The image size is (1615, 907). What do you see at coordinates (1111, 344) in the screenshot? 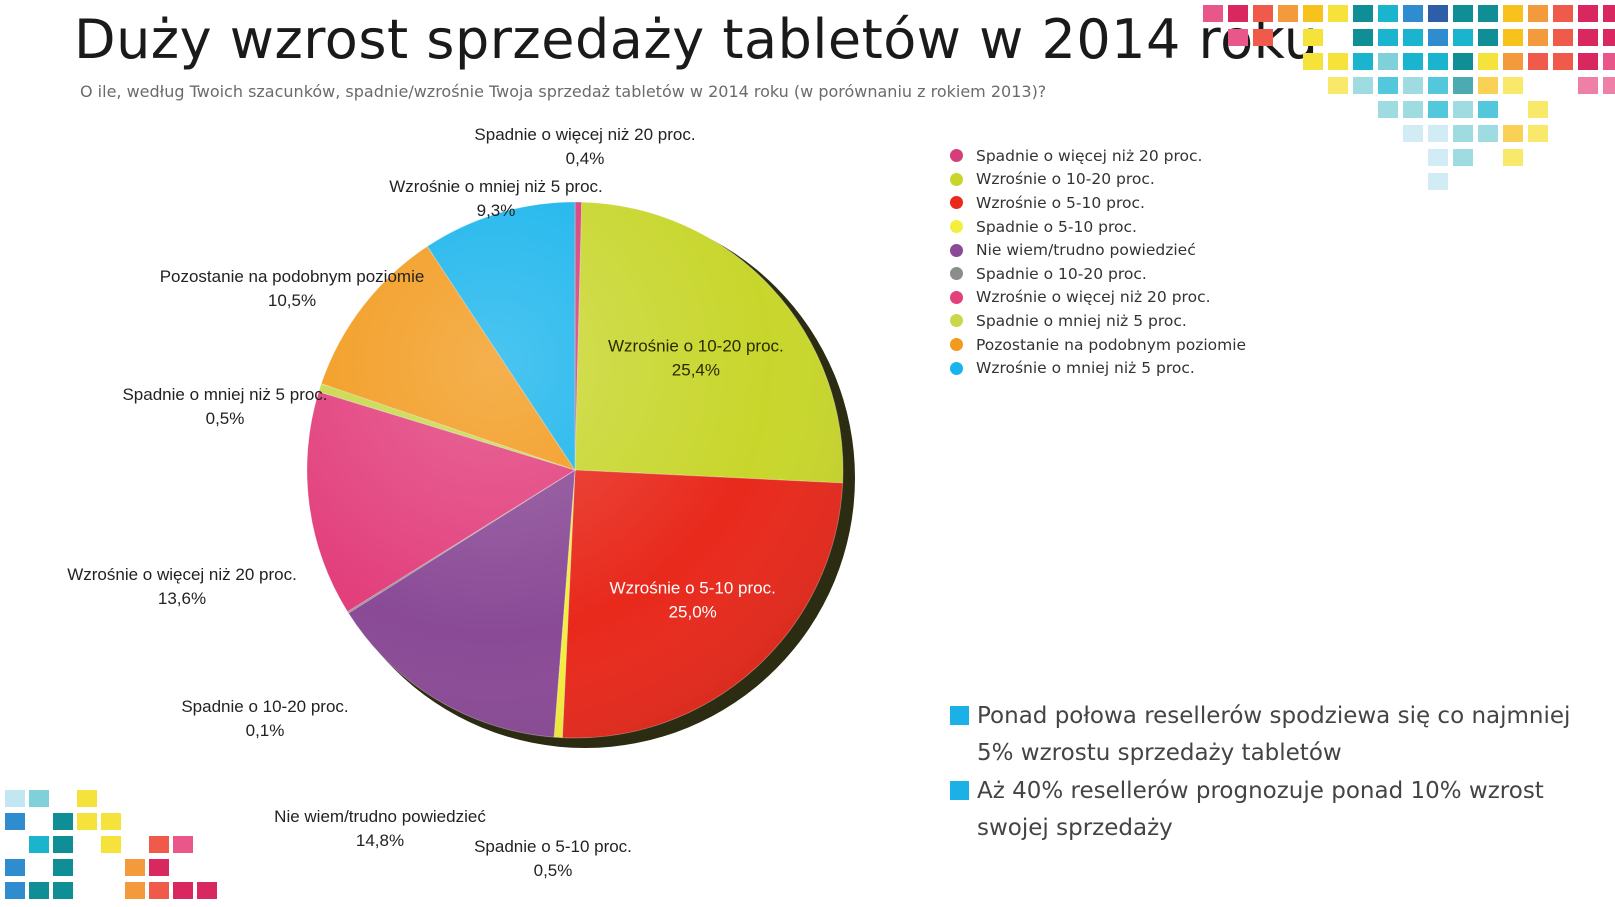
I see `legend-label: Pozostanie na podobnym poziomie` at bounding box center [1111, 344].